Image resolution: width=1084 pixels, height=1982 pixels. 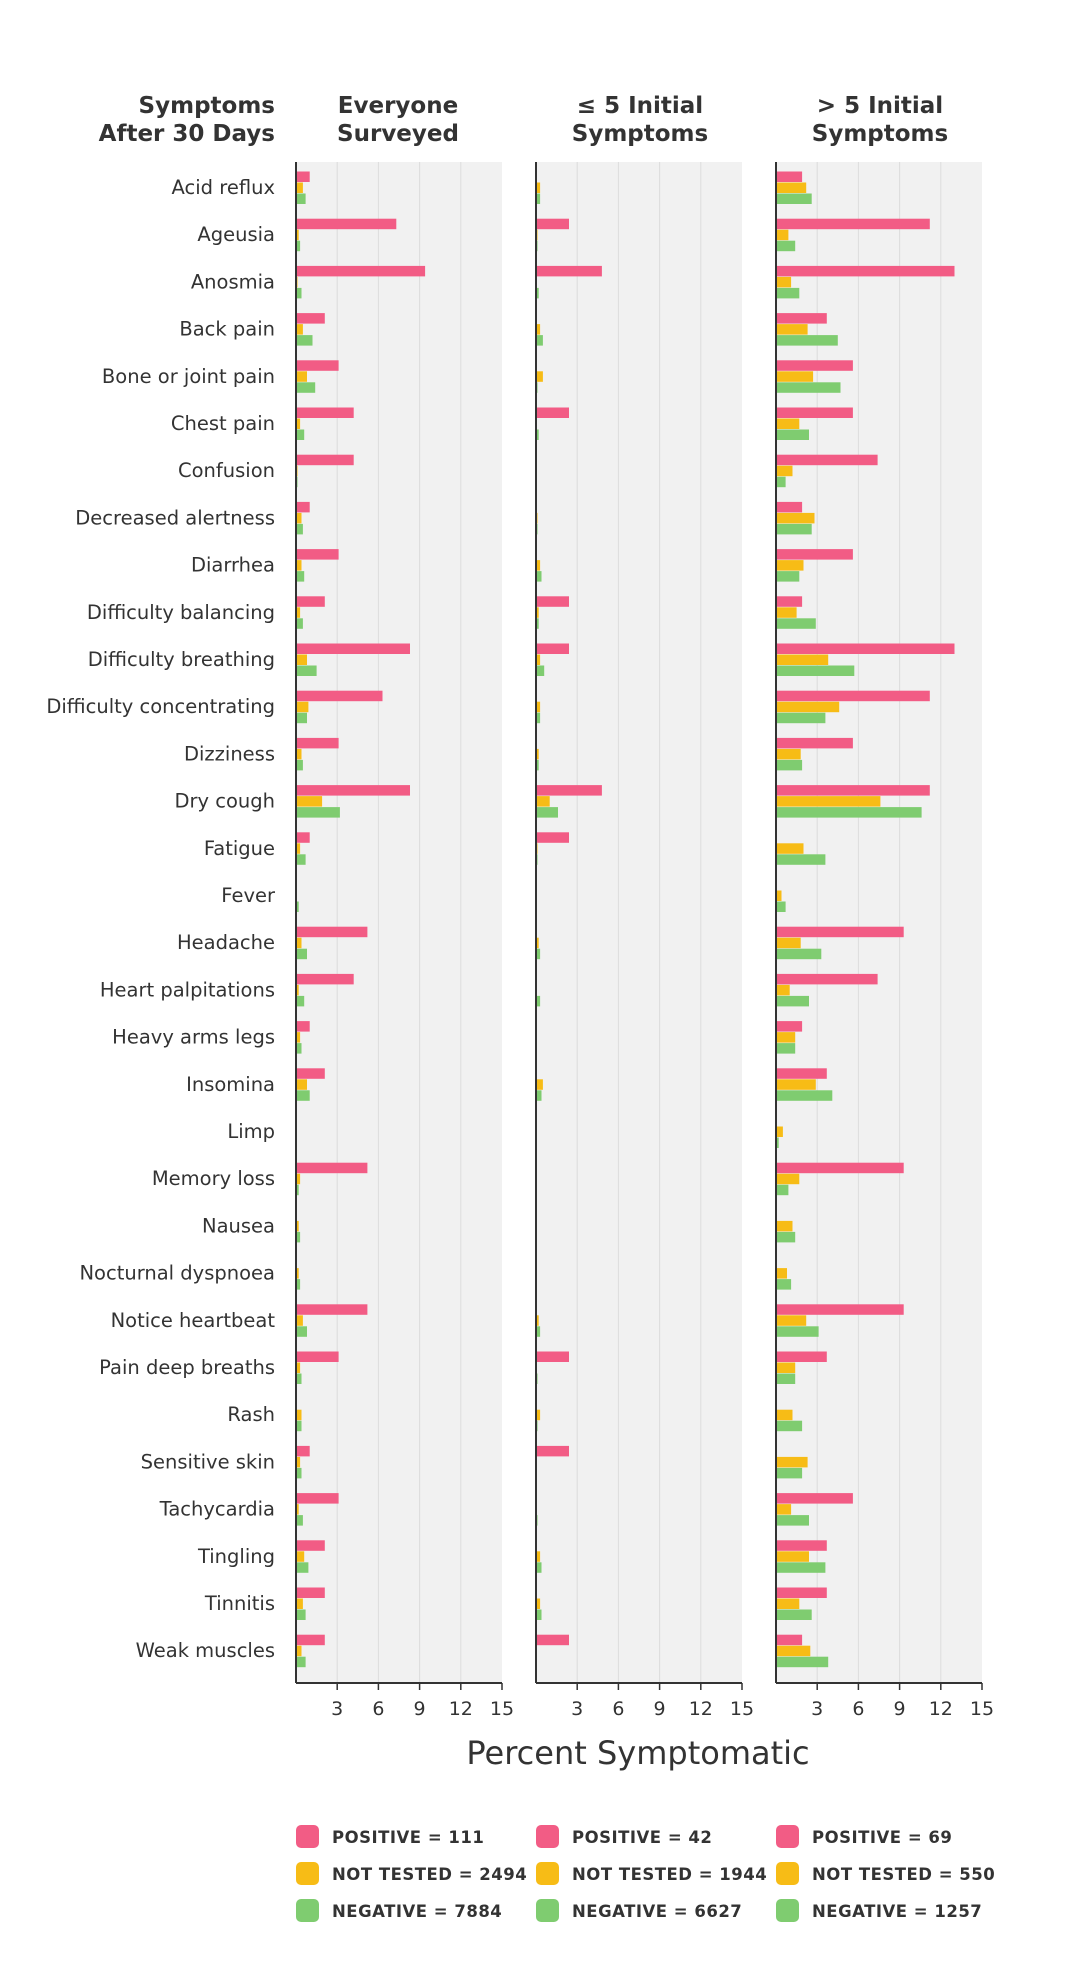 What do you see at coordinates (849, 812) in the screenshot?
I see `bar-panel-3-negative-dry-cough` at bounding box center [849, 812].